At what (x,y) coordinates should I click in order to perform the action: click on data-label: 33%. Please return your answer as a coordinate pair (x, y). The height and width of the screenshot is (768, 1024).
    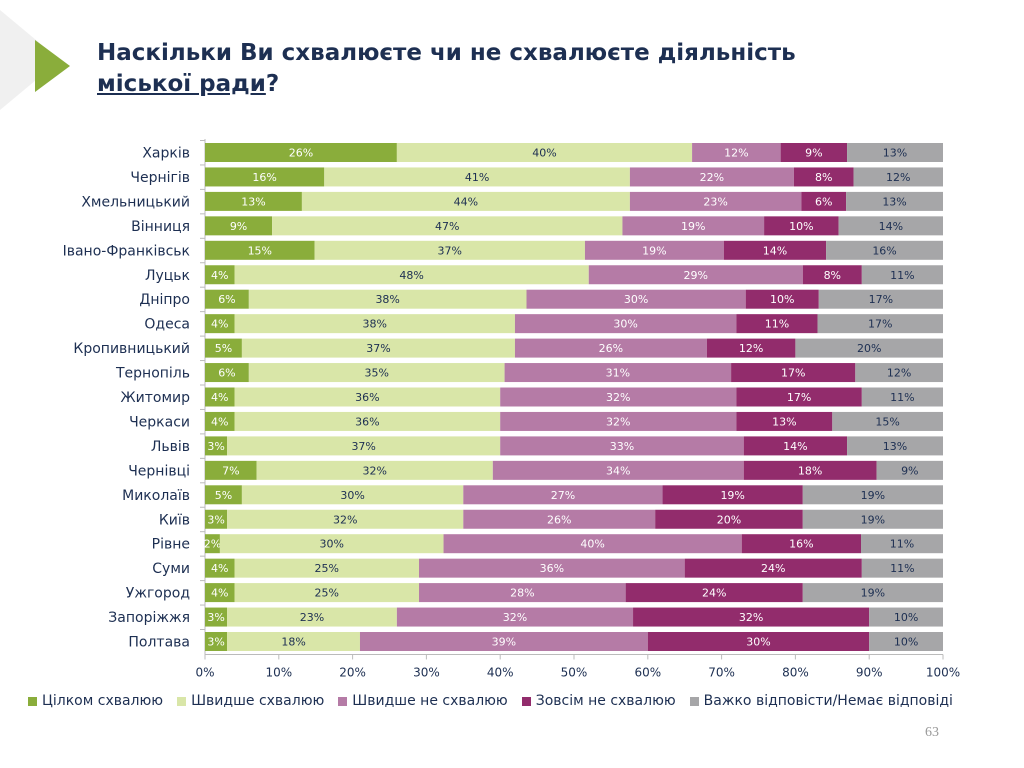
    Looking at the image, I should click on (622, 446).